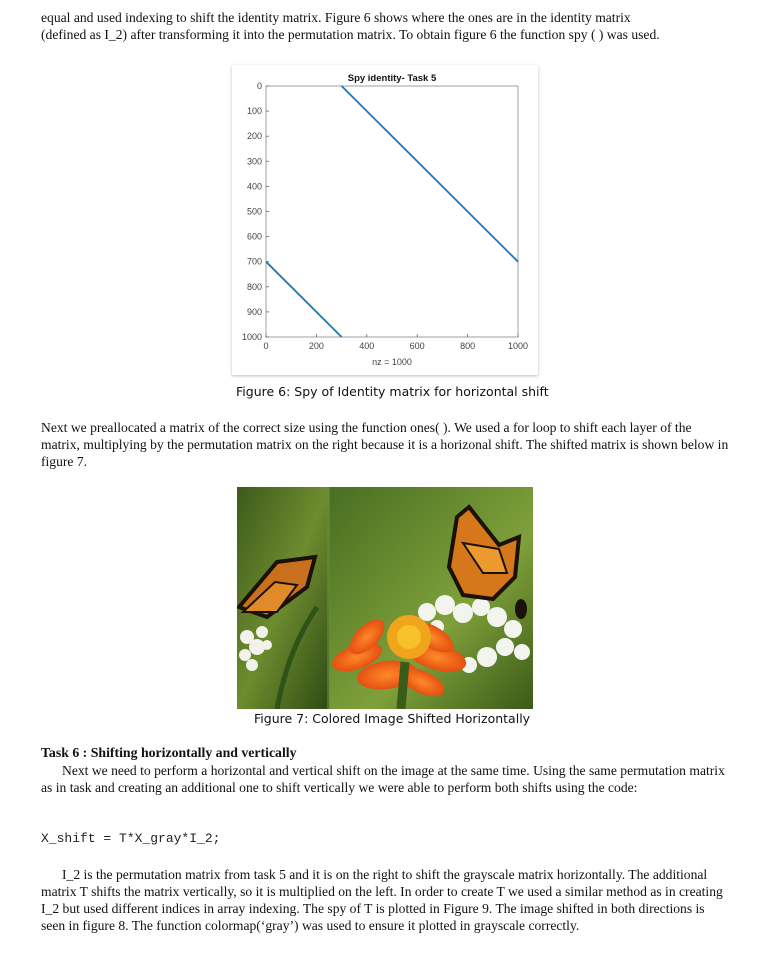  Describe the element at coordinates (392, 362) in the screenshot. I see `x-axis-label: nz = 1000` at that location.